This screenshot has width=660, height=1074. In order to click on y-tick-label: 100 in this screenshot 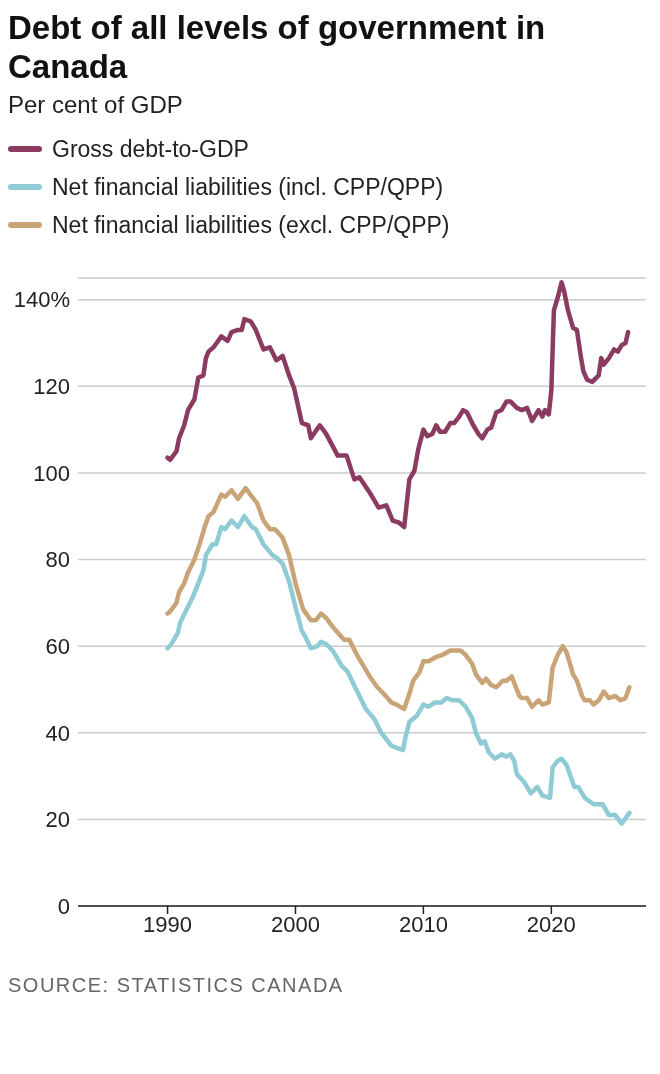, I will do `click(51, 473)`.